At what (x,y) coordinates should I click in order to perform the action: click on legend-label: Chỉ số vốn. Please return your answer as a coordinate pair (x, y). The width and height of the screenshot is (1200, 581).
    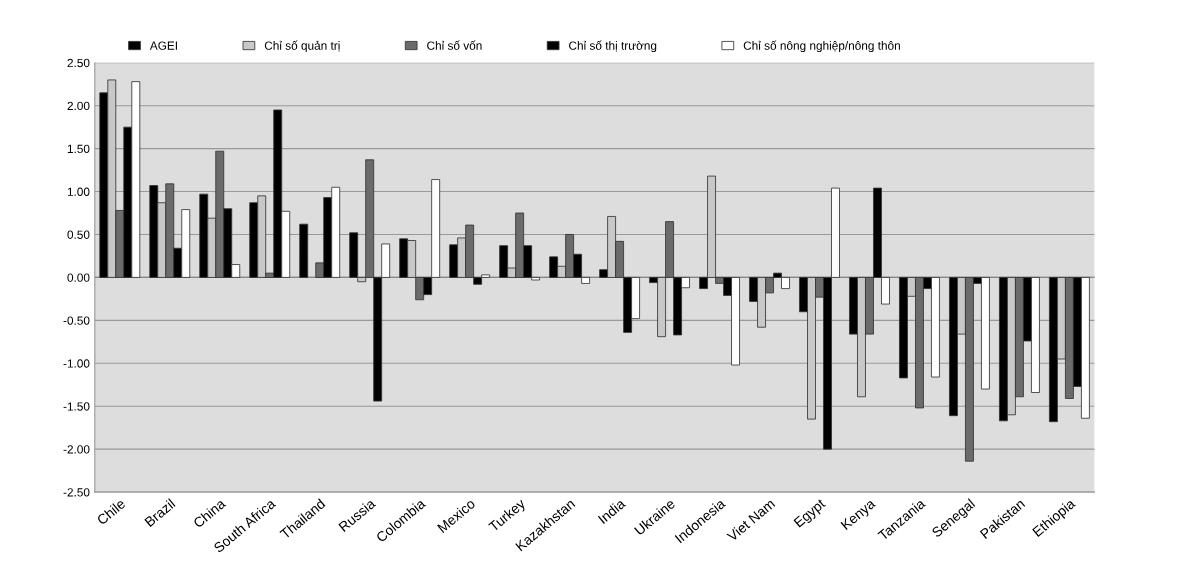
    Looking at the image, I should click on (454, 45).